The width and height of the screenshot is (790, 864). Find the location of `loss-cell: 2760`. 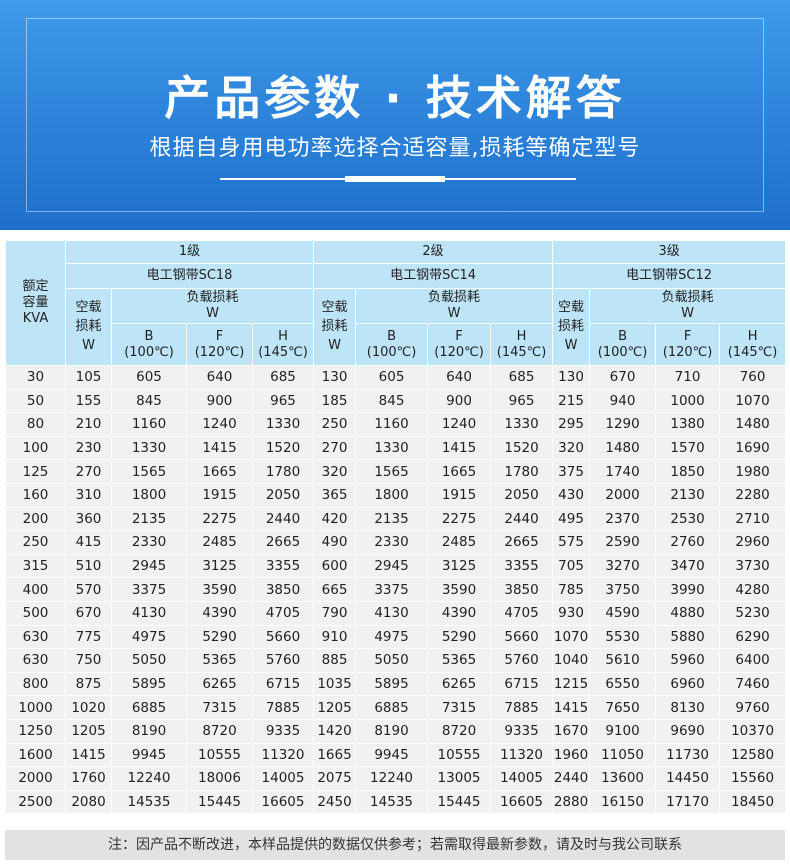

loss-cell: 2760 is located at coordinates (688, 542).